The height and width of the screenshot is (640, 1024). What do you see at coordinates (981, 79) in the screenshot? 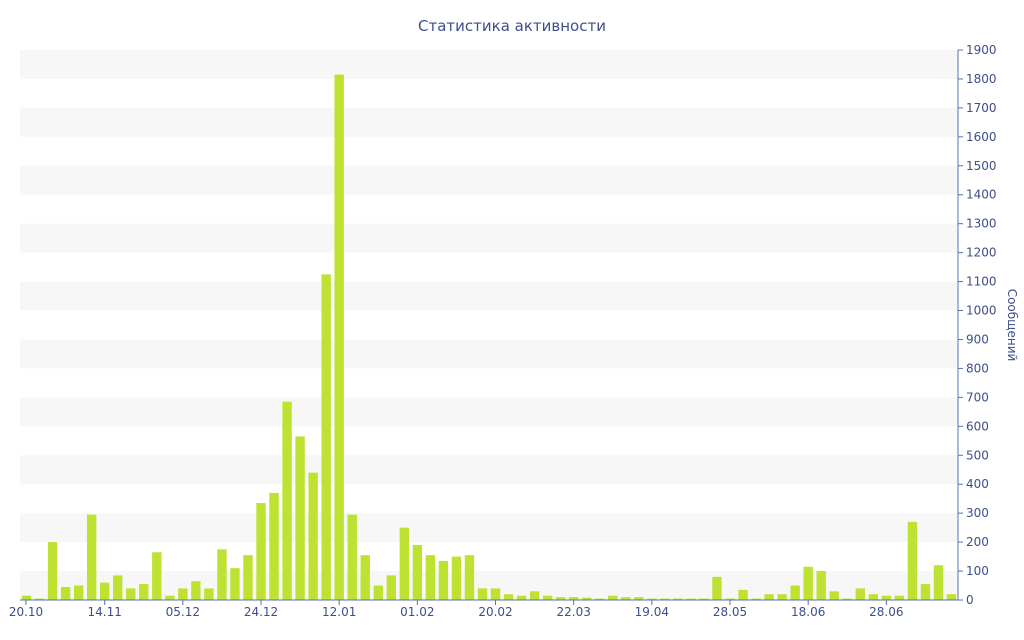
I see `y-tick-label: 1800` at bounding box center [981, 79].